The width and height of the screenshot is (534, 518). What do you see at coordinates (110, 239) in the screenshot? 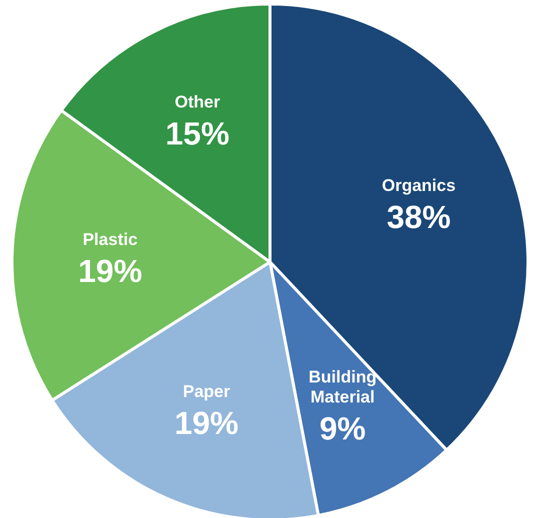
I see `slice-label: Plastic` at bounding box center [110, 239].